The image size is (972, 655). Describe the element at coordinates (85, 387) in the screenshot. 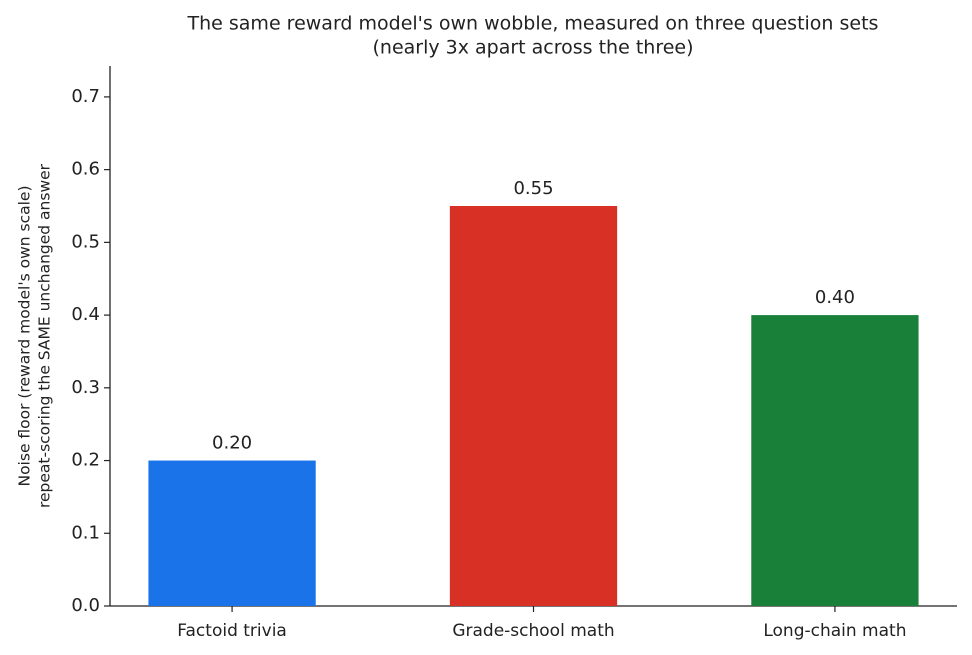

I see `y-tick-label: 0.3` at that location.